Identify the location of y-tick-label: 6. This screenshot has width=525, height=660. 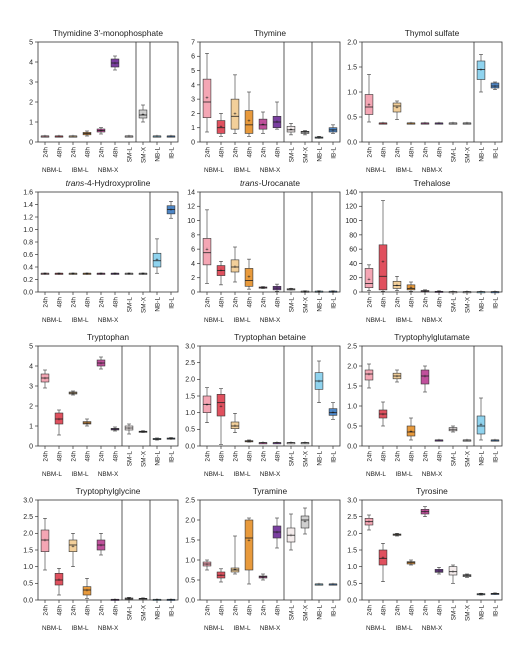
(193, 57).